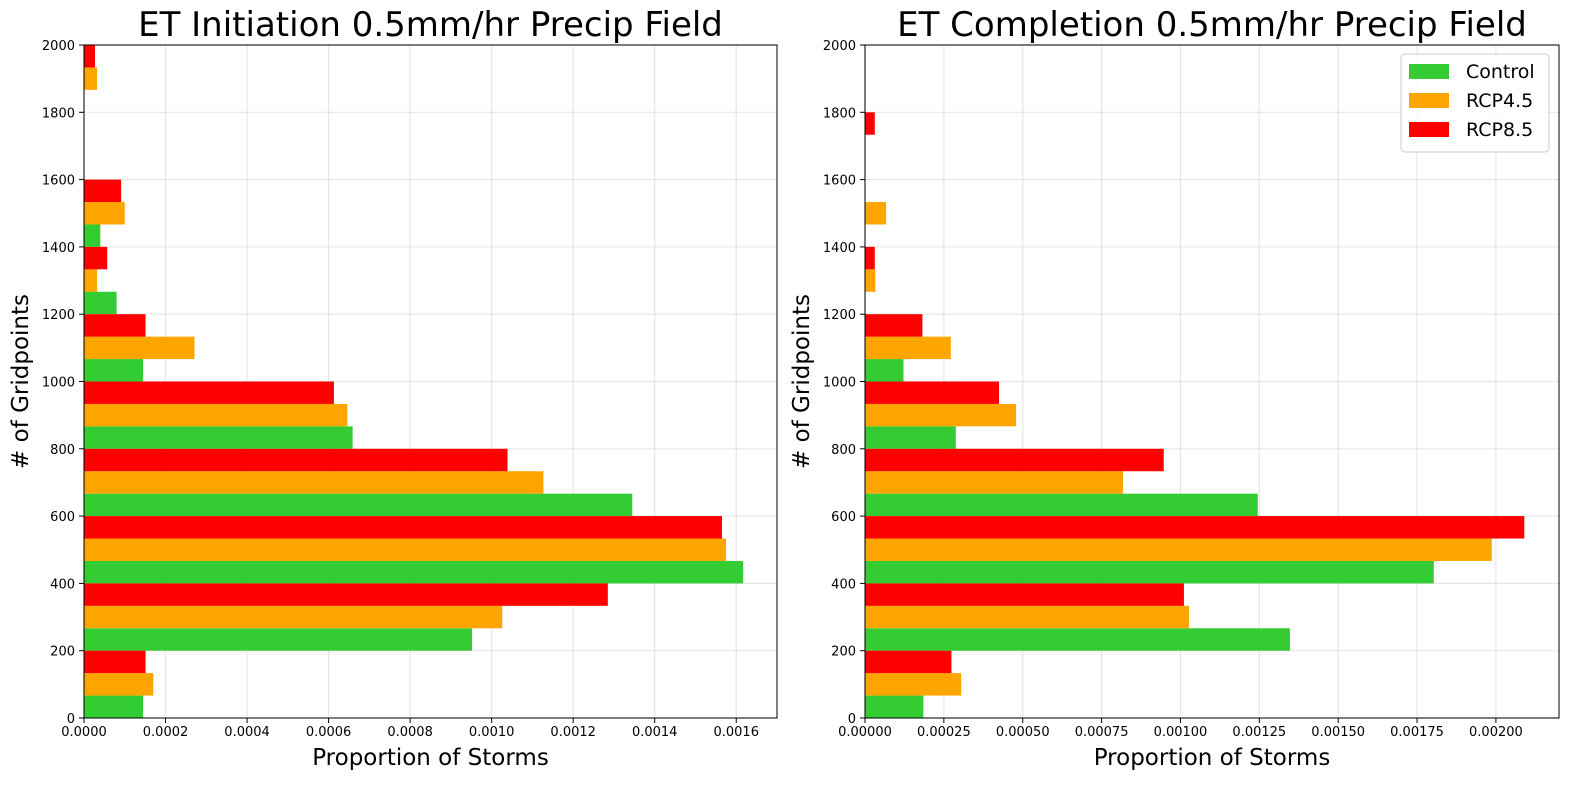 This screenshot has width=1589, height=794. What do you see at coordinates (1259, 732) in the screenshot?
I see `x-tick-label: 0.00125` at bounding box center [1259, 732].